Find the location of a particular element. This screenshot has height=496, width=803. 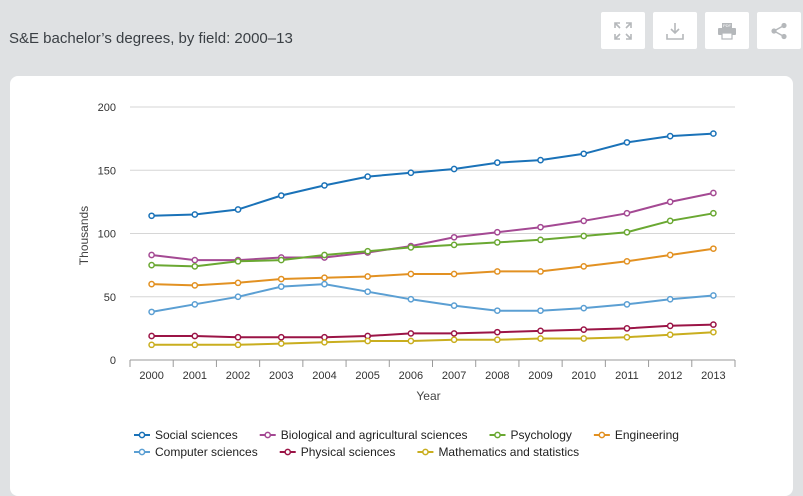

x-tick-label: 2009 is located at coordinates (540, 376).